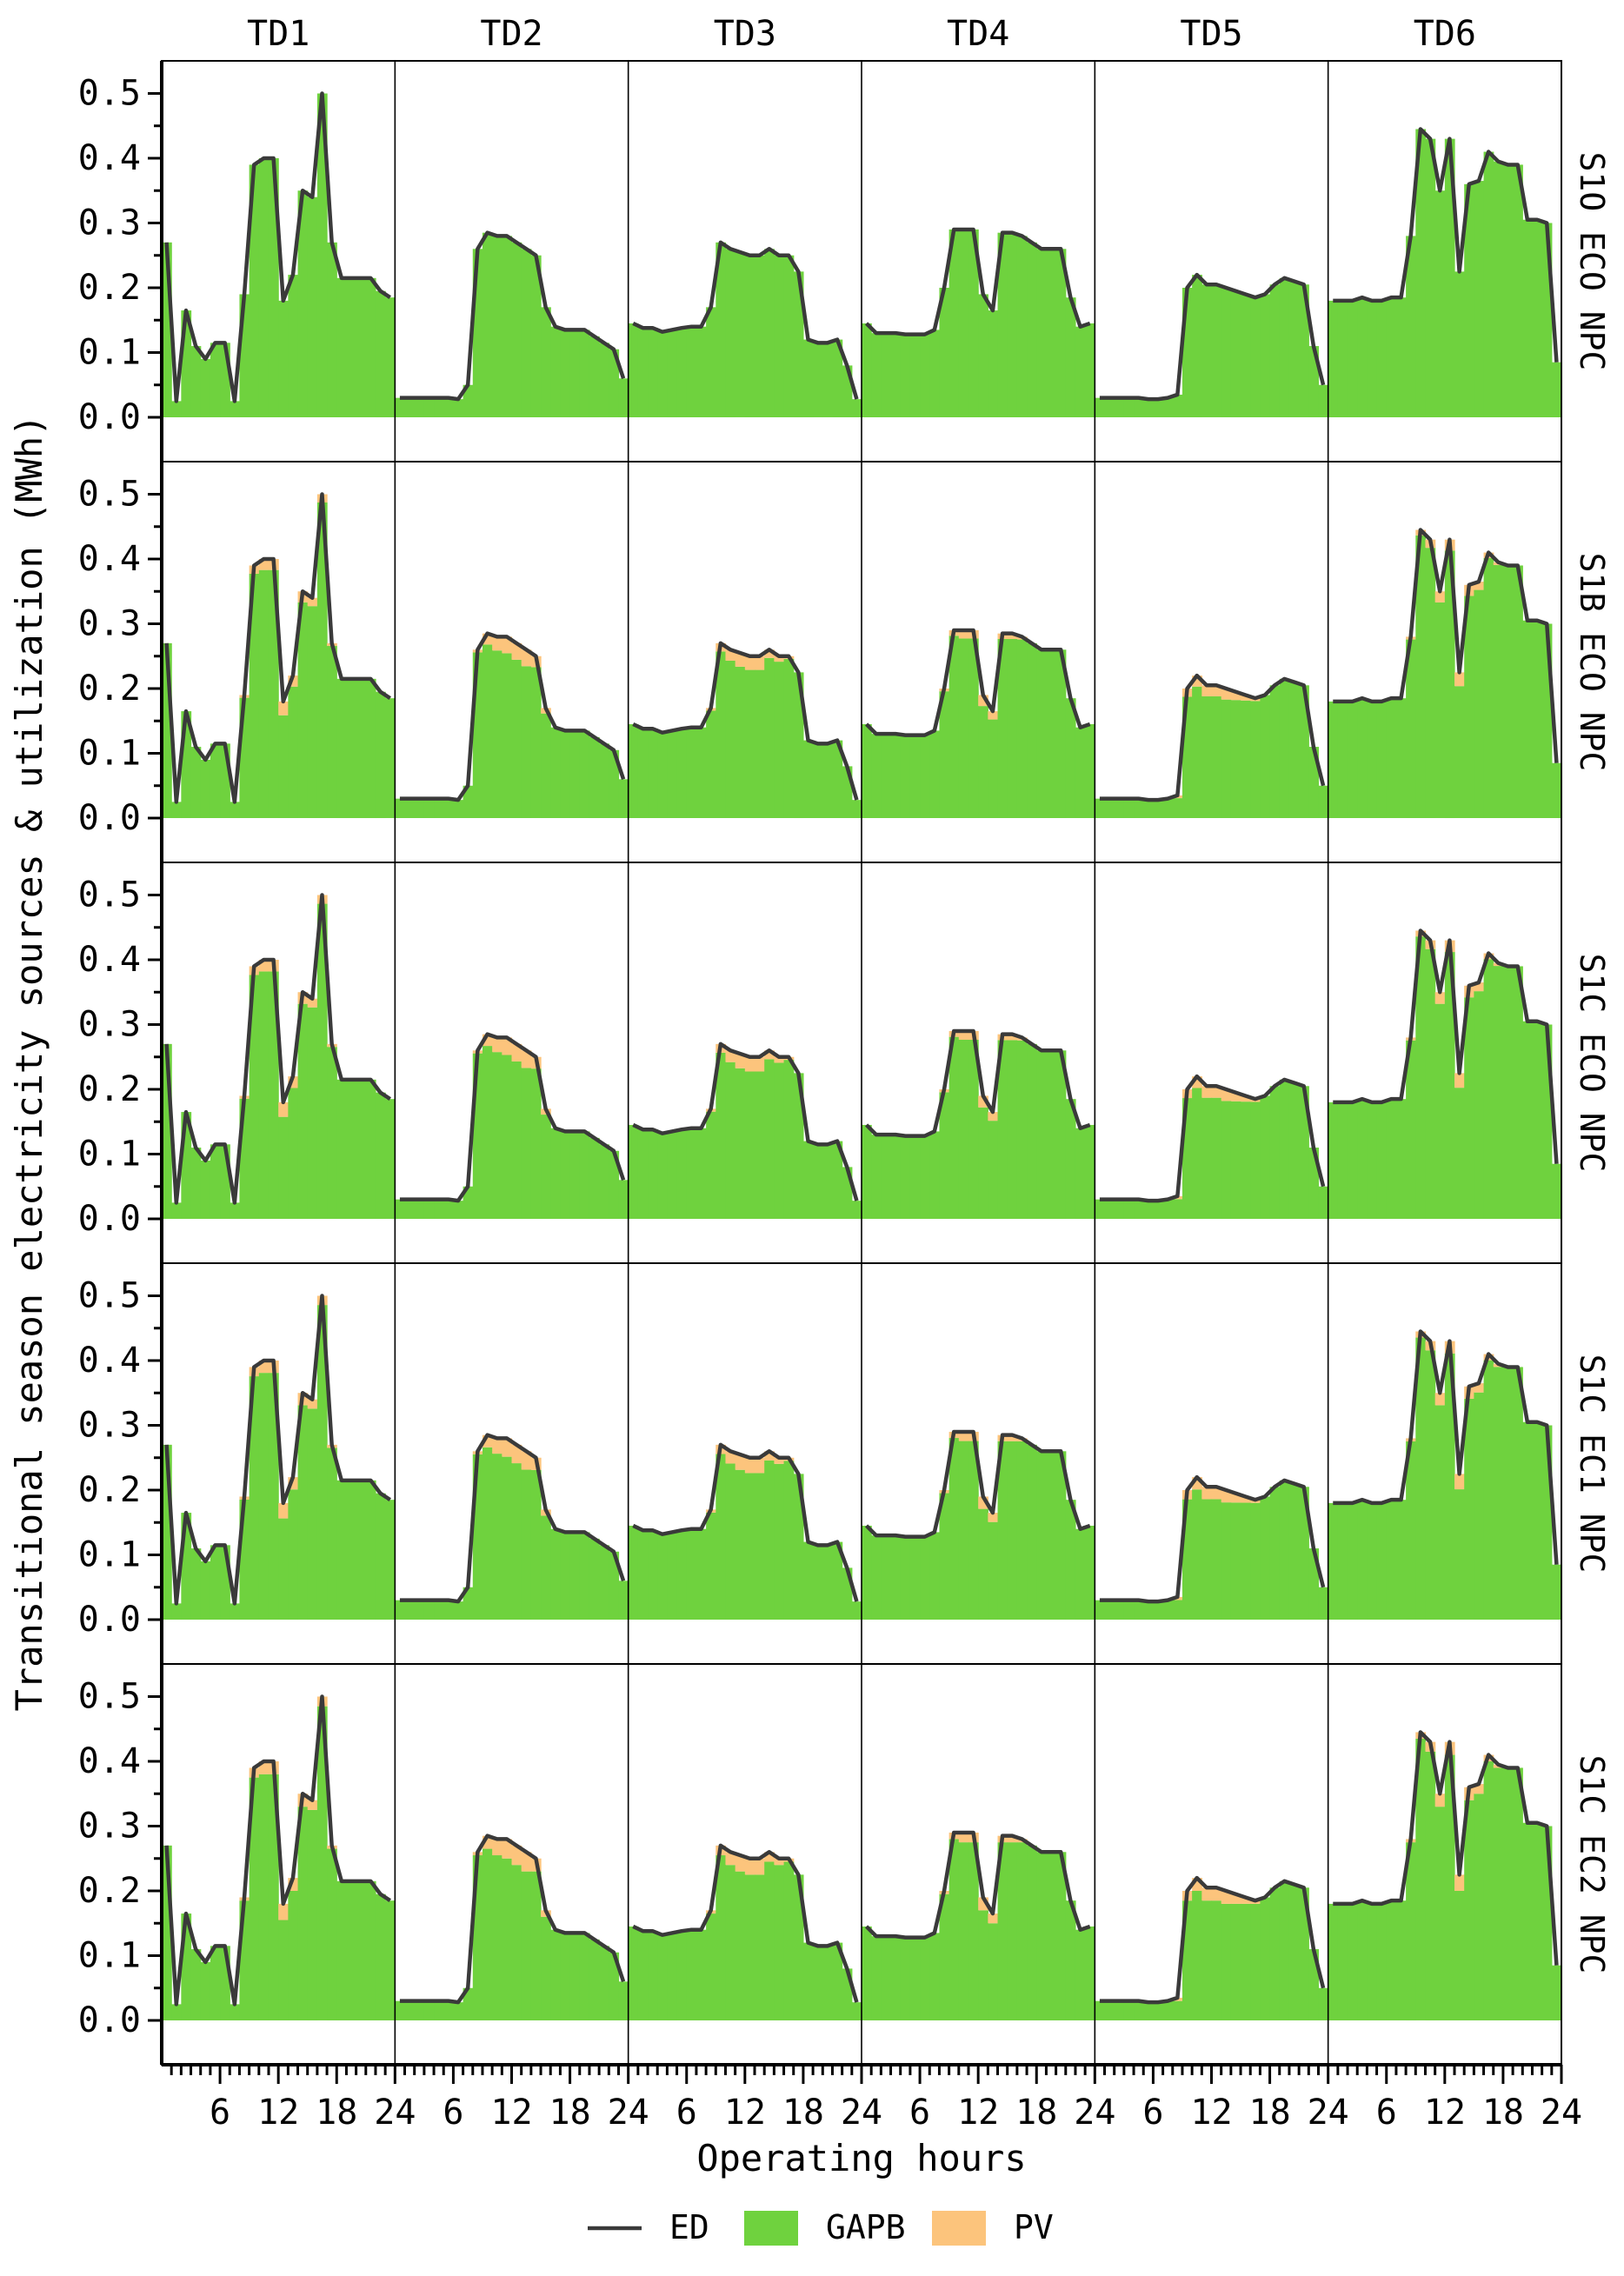 Image resolution: width=1624 pixels, height=2276 pixels. I want to click on y-tick-label: 0.2, so click(110, 1490).